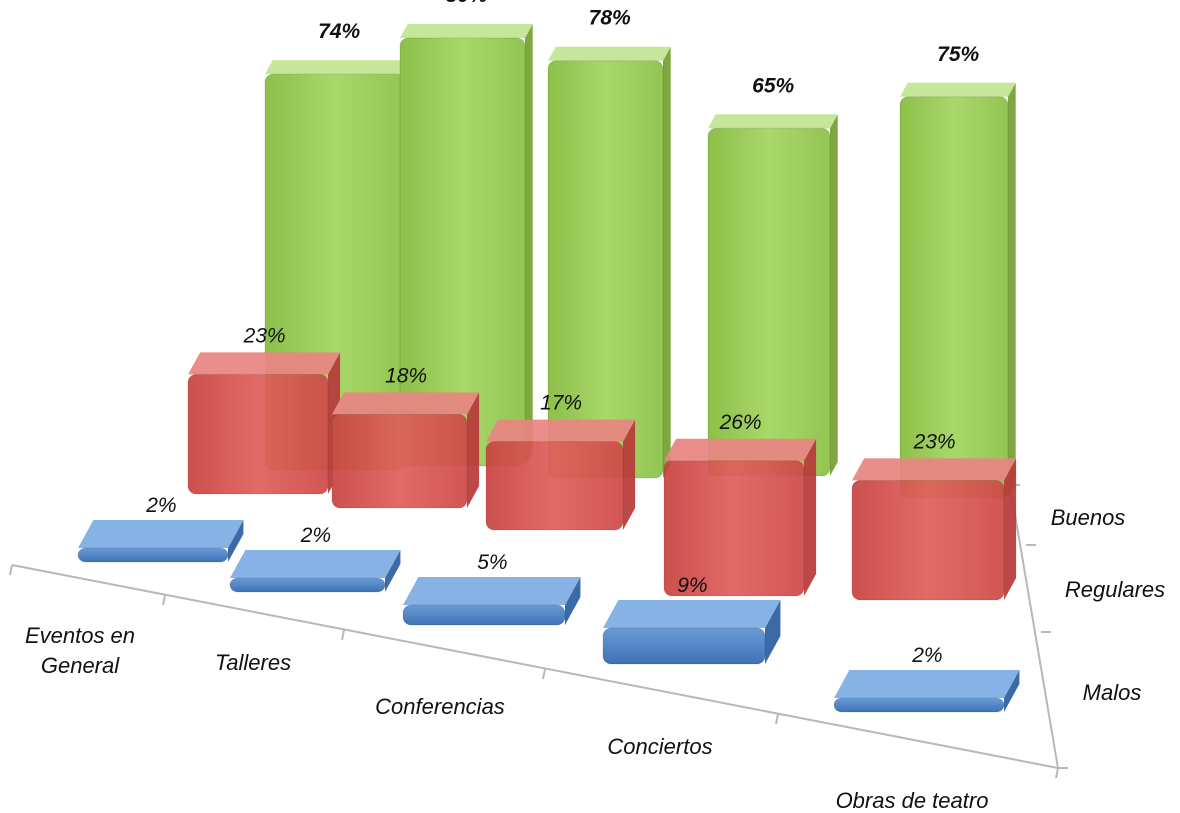 The height and width of the screenshot is (813, 1180). I want to click on bar-buenos-conciertos, so click(772, 295).